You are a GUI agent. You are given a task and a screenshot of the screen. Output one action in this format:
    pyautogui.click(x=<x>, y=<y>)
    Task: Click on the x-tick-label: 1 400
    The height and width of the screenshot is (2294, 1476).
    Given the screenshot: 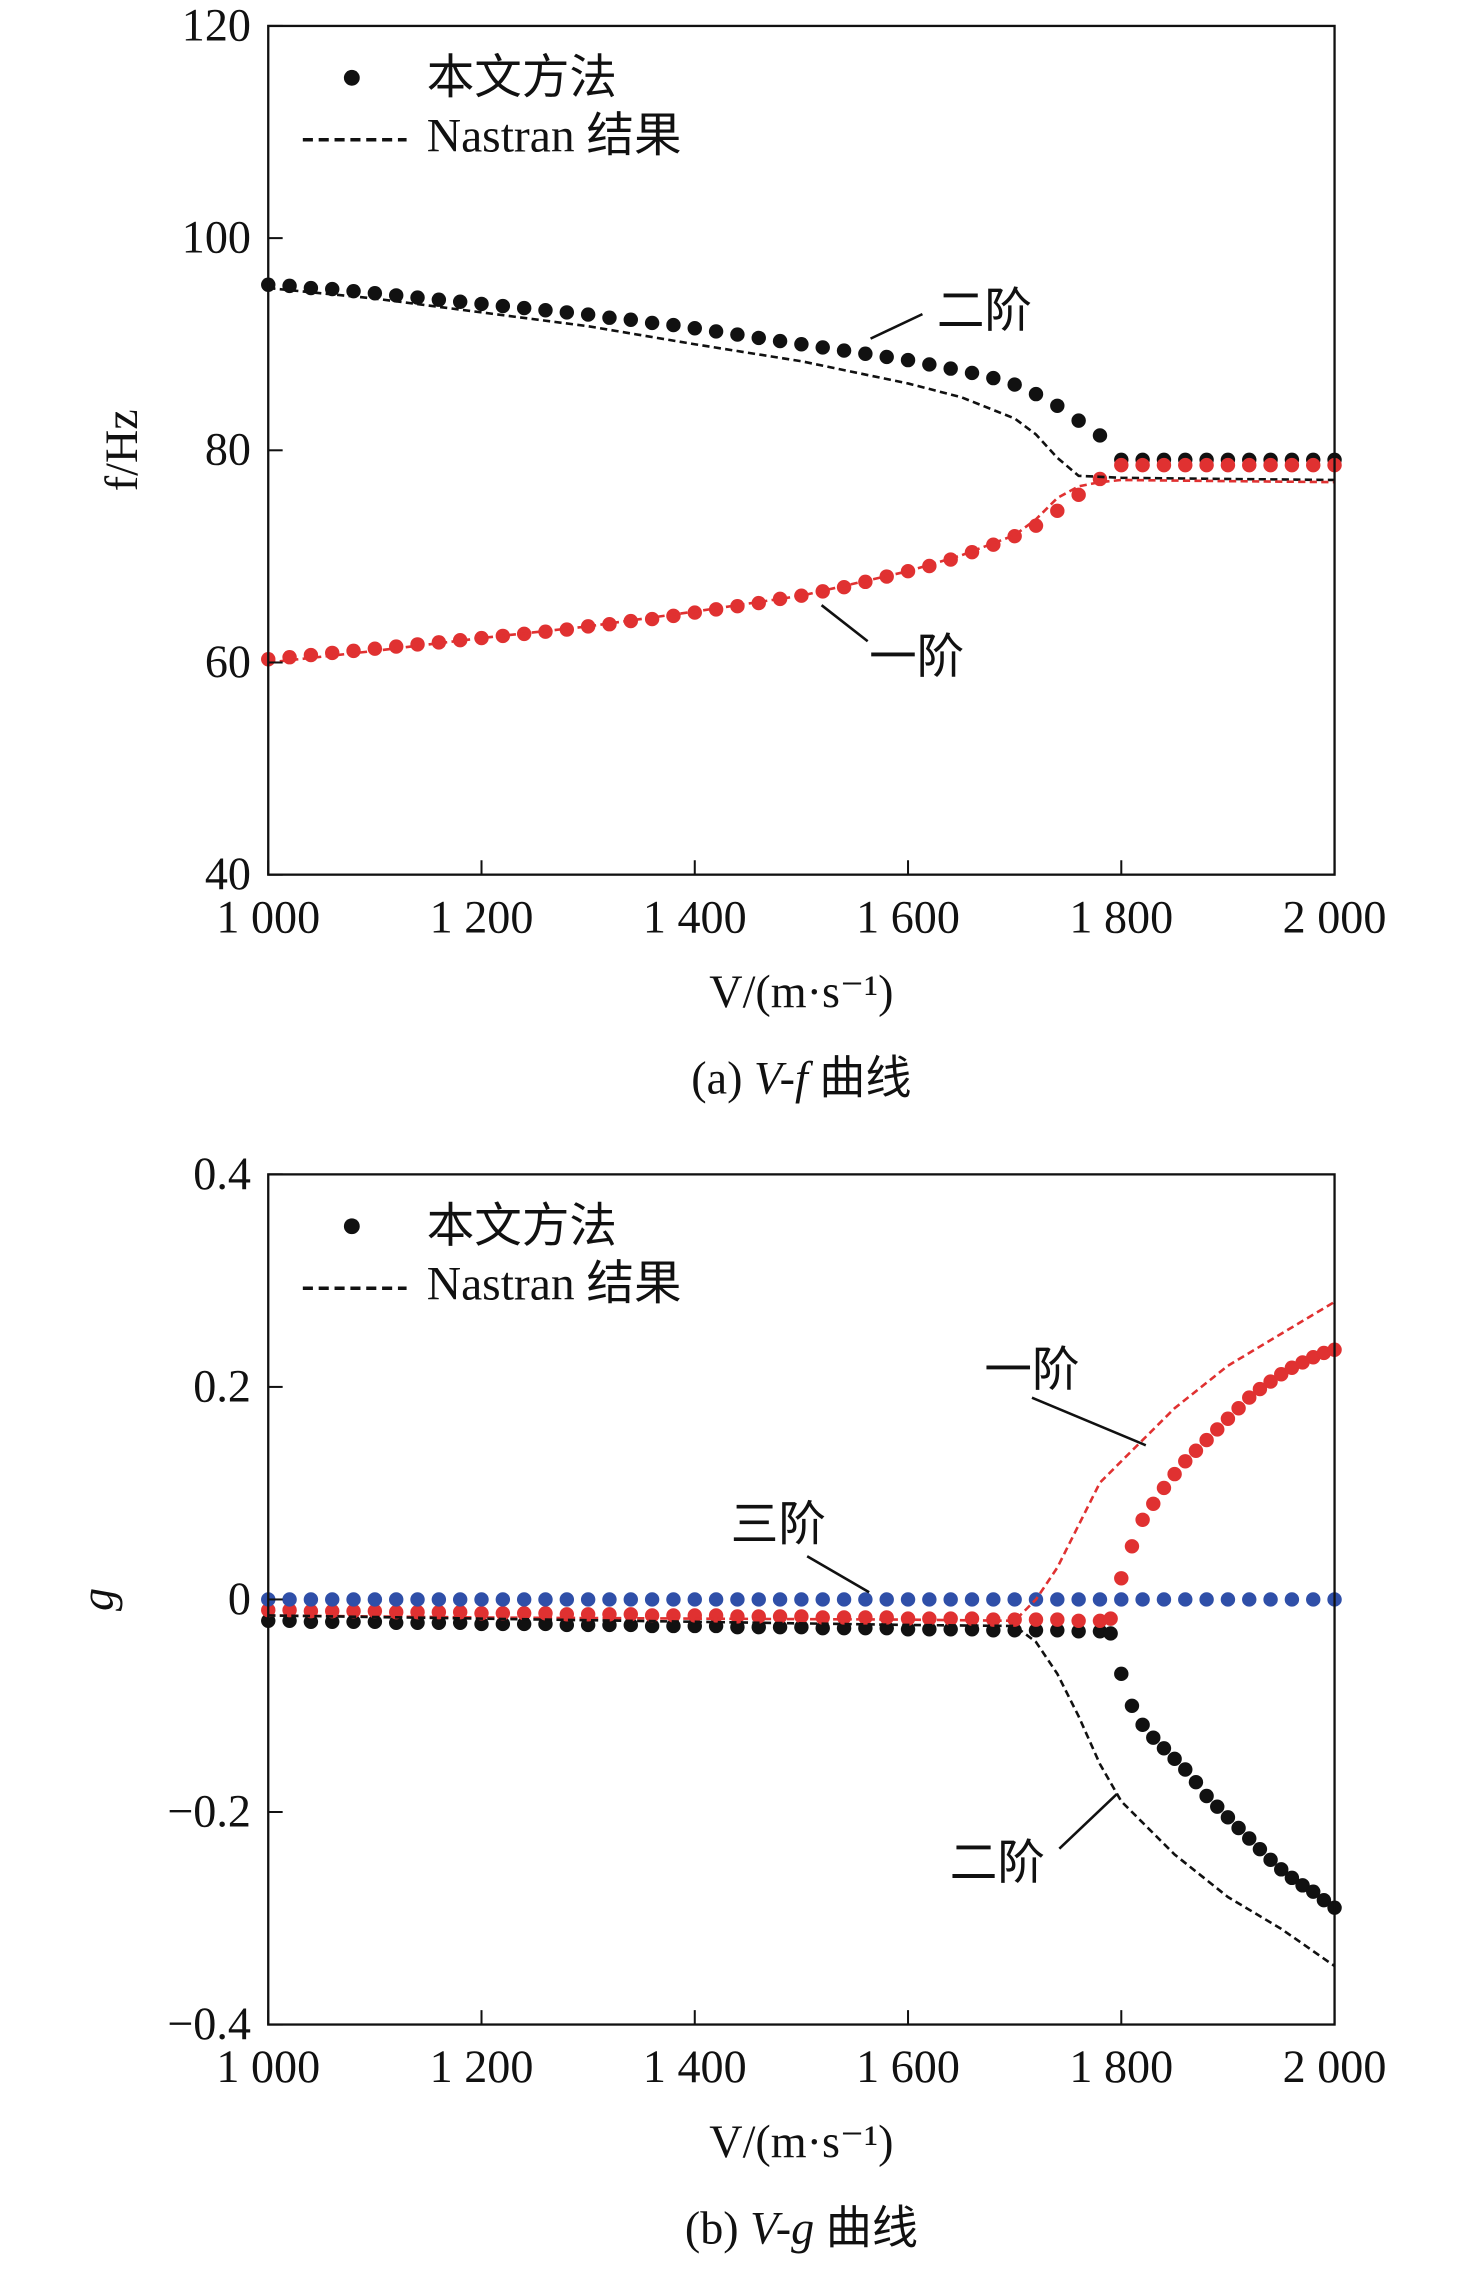 What is the action you would take?
    pyautogui.click(x=695, y=2066)
    